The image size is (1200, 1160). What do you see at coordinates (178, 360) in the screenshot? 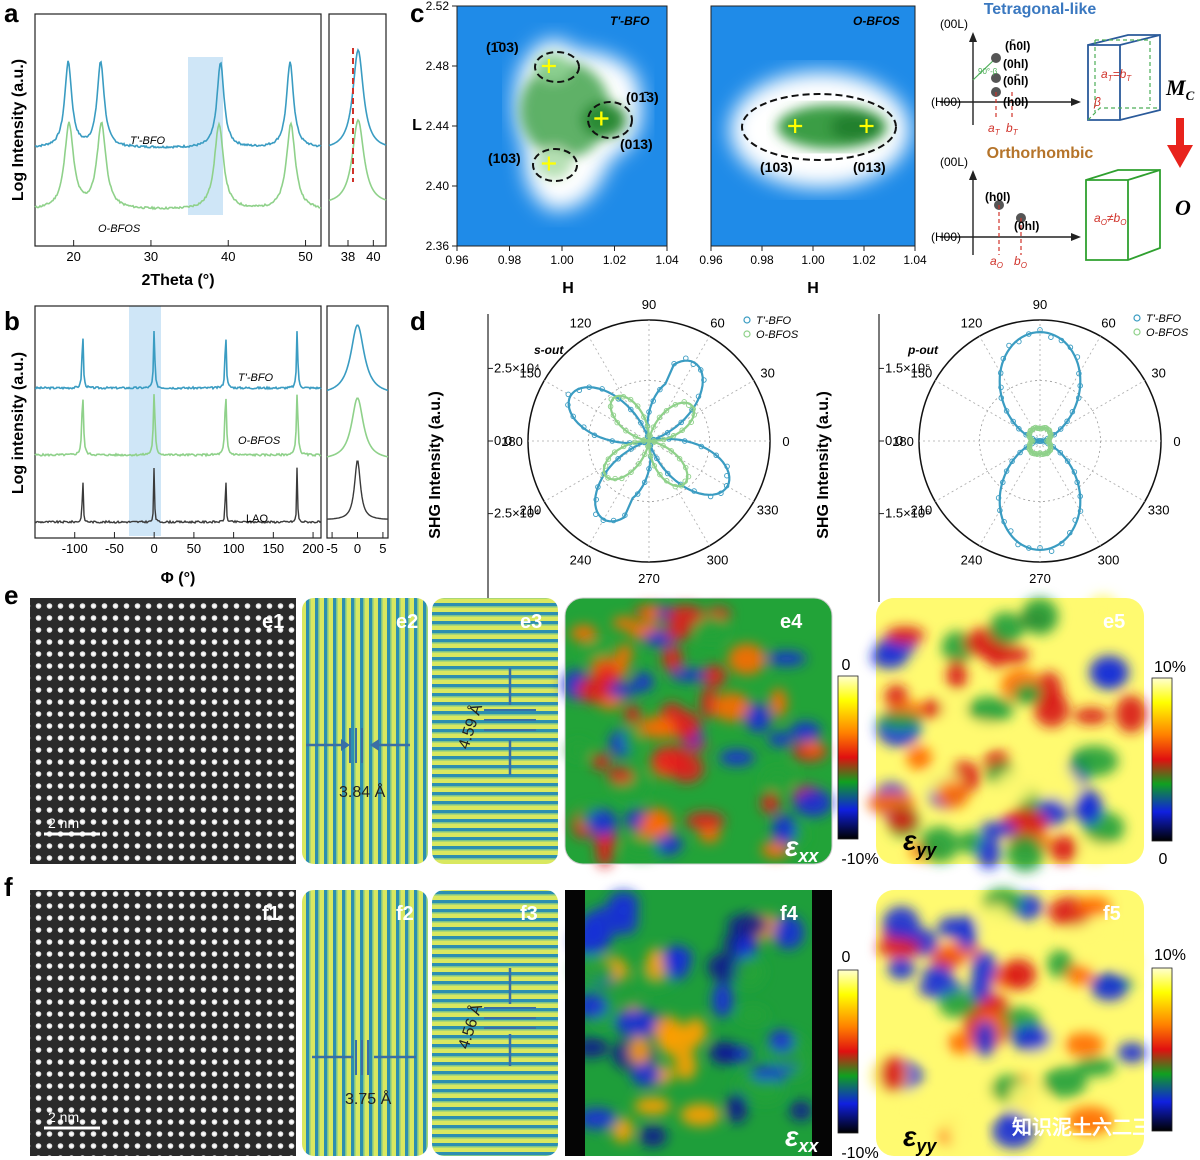
I see `series-line-tbfo-b` at bounding box center [178, 360].